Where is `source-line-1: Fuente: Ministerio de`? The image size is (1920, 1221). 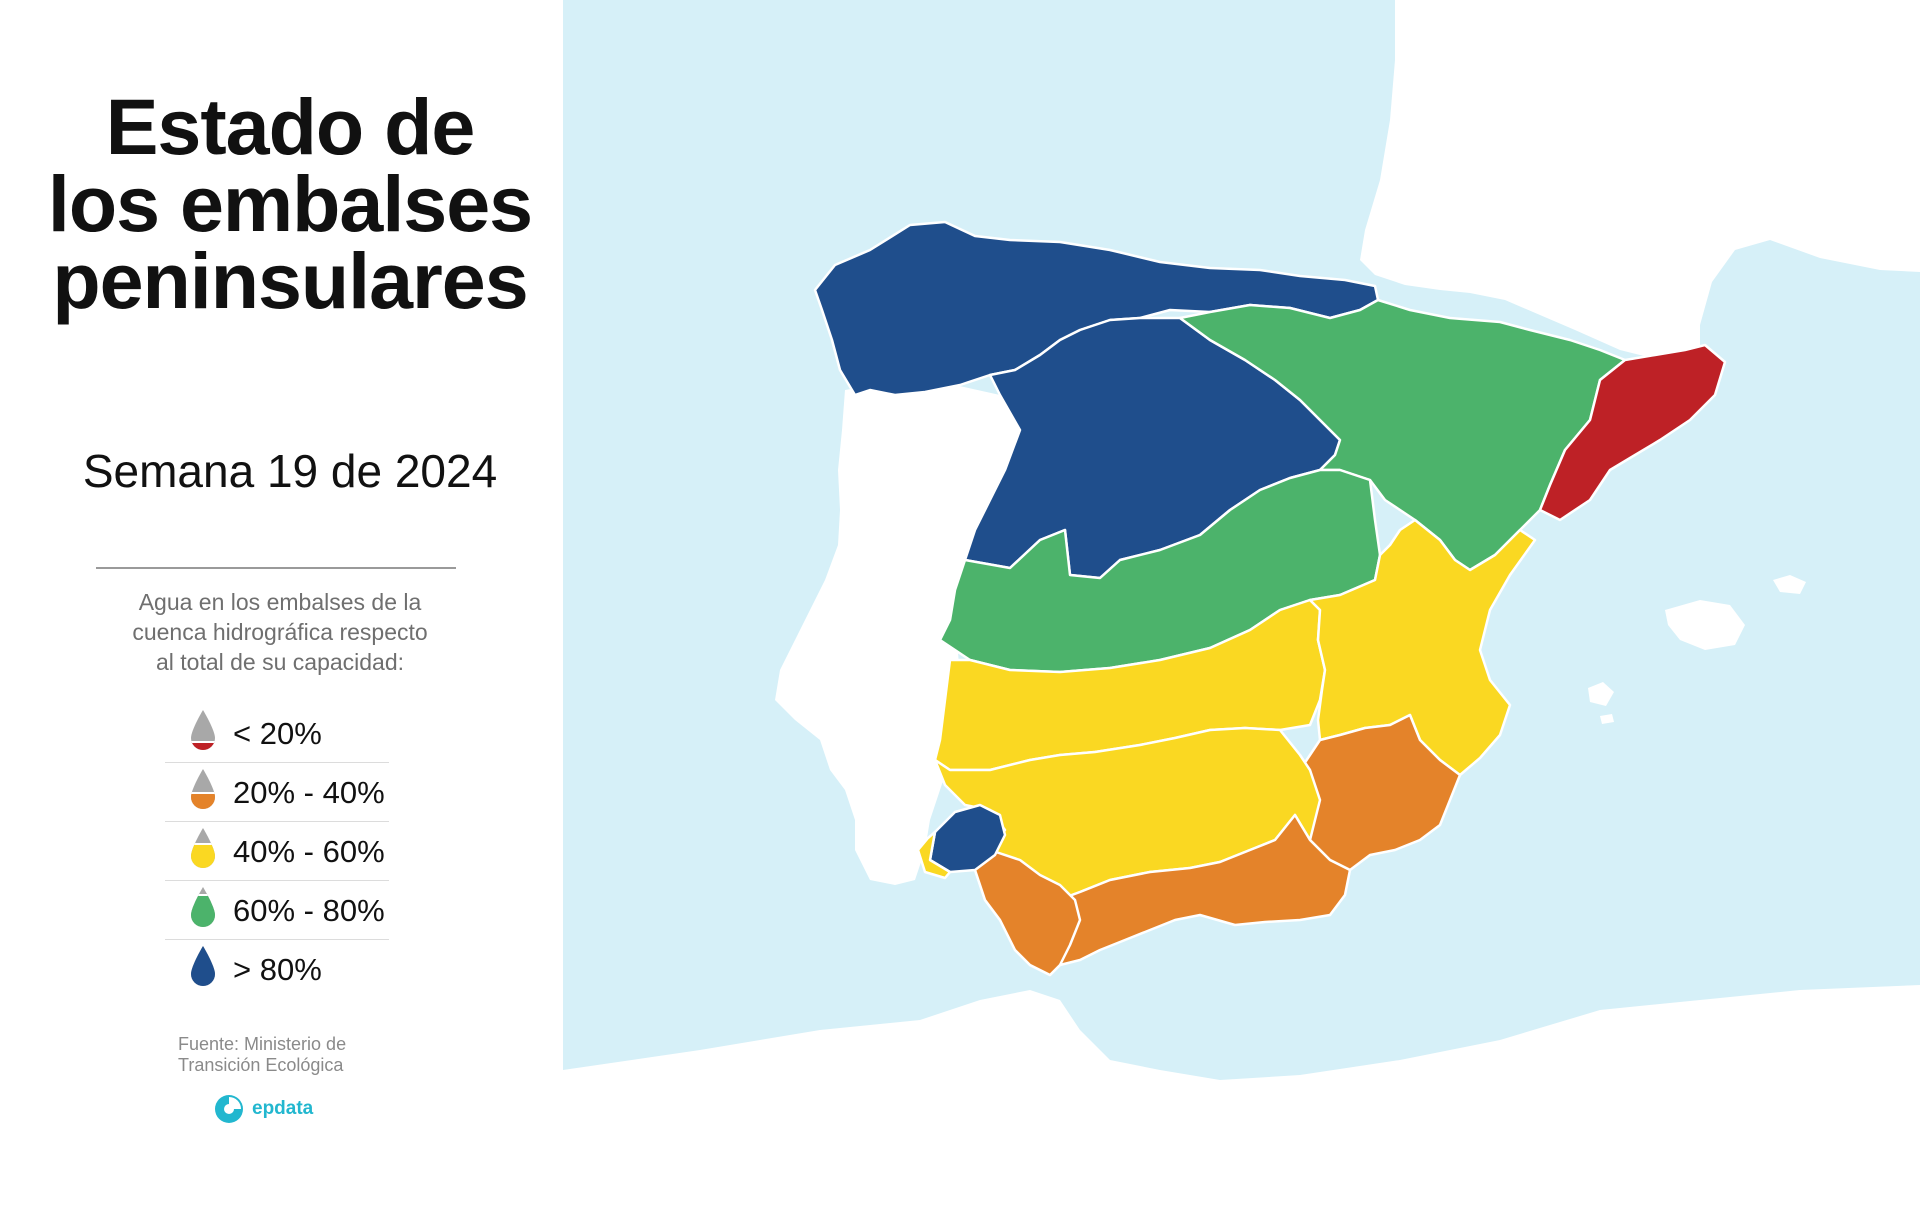 source-line-1: Fuente: Ministerio de is located at coordinates (262, 1044).